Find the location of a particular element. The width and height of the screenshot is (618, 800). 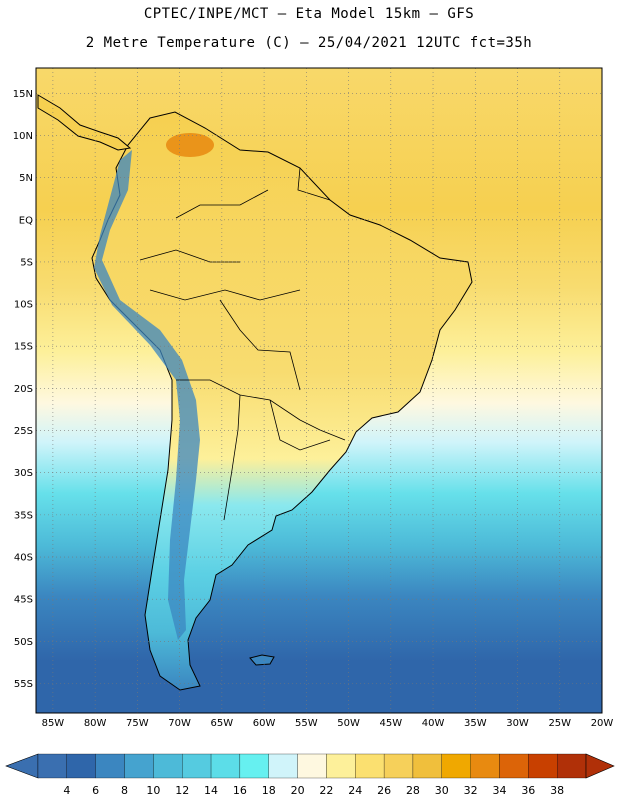

warm-spot is located at coordinates (190, 145).